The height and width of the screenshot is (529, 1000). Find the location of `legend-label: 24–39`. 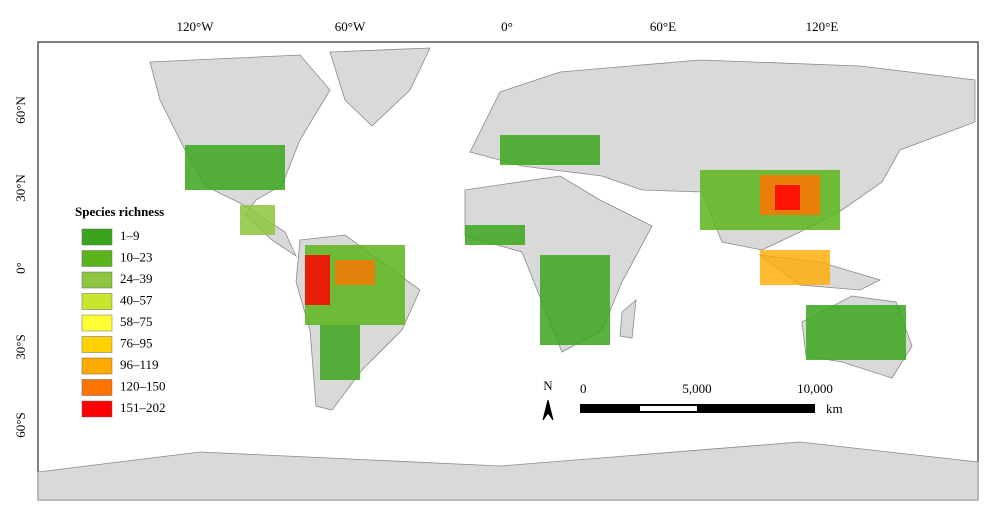

legend-label: 24–39 is located at coordinates (136, 278).